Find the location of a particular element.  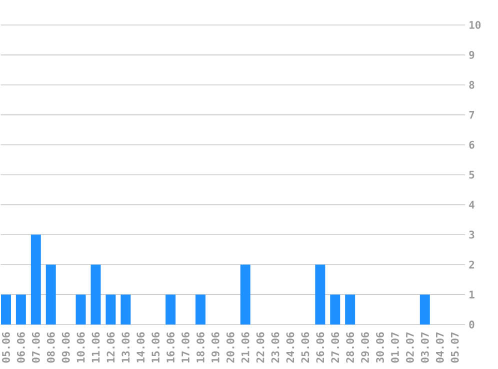

x-tick-label: 01.07 is located at coordinates (395, 347).